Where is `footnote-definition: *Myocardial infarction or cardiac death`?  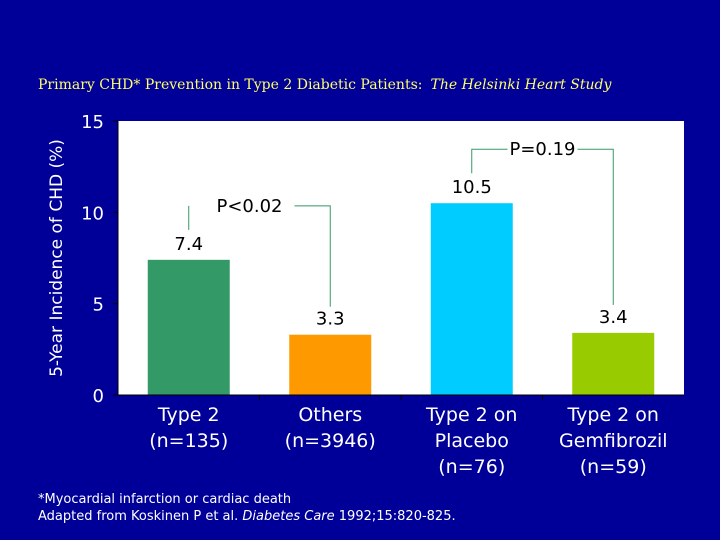 footnote-definition: *Myocardial infarction or cardiac death is located at coordinates (165, 499).